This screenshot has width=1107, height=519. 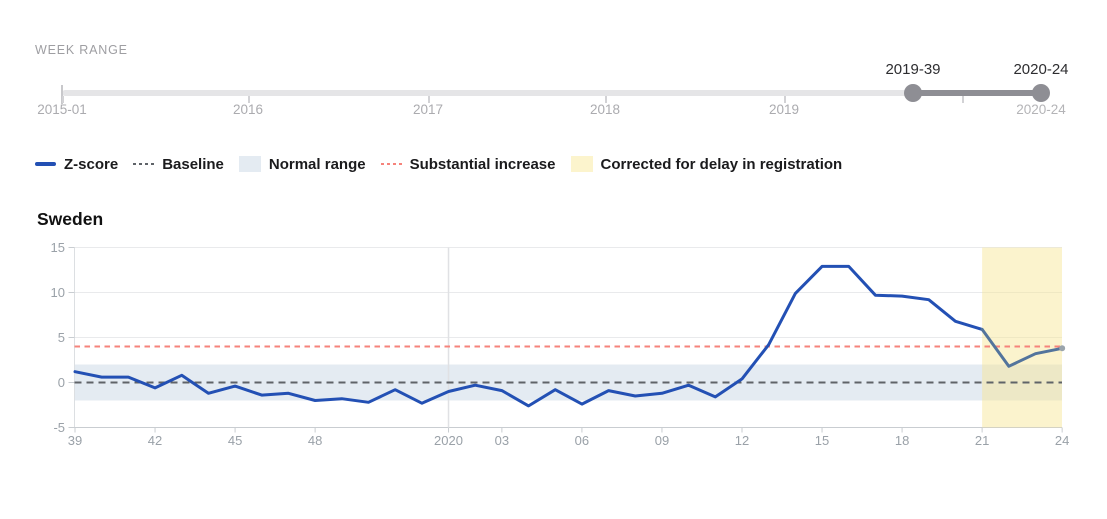 I want to click on x-axis-label: 06, so click(x=582, y=440).